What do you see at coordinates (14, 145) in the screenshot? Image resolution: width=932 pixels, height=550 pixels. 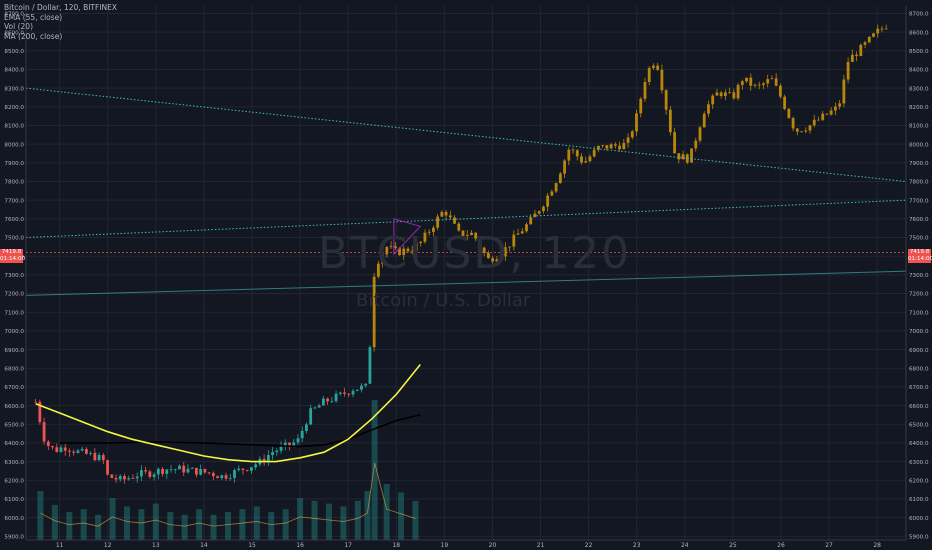 I see `y-tick-label-left: 8000.0` at bounding box center [14, 145].